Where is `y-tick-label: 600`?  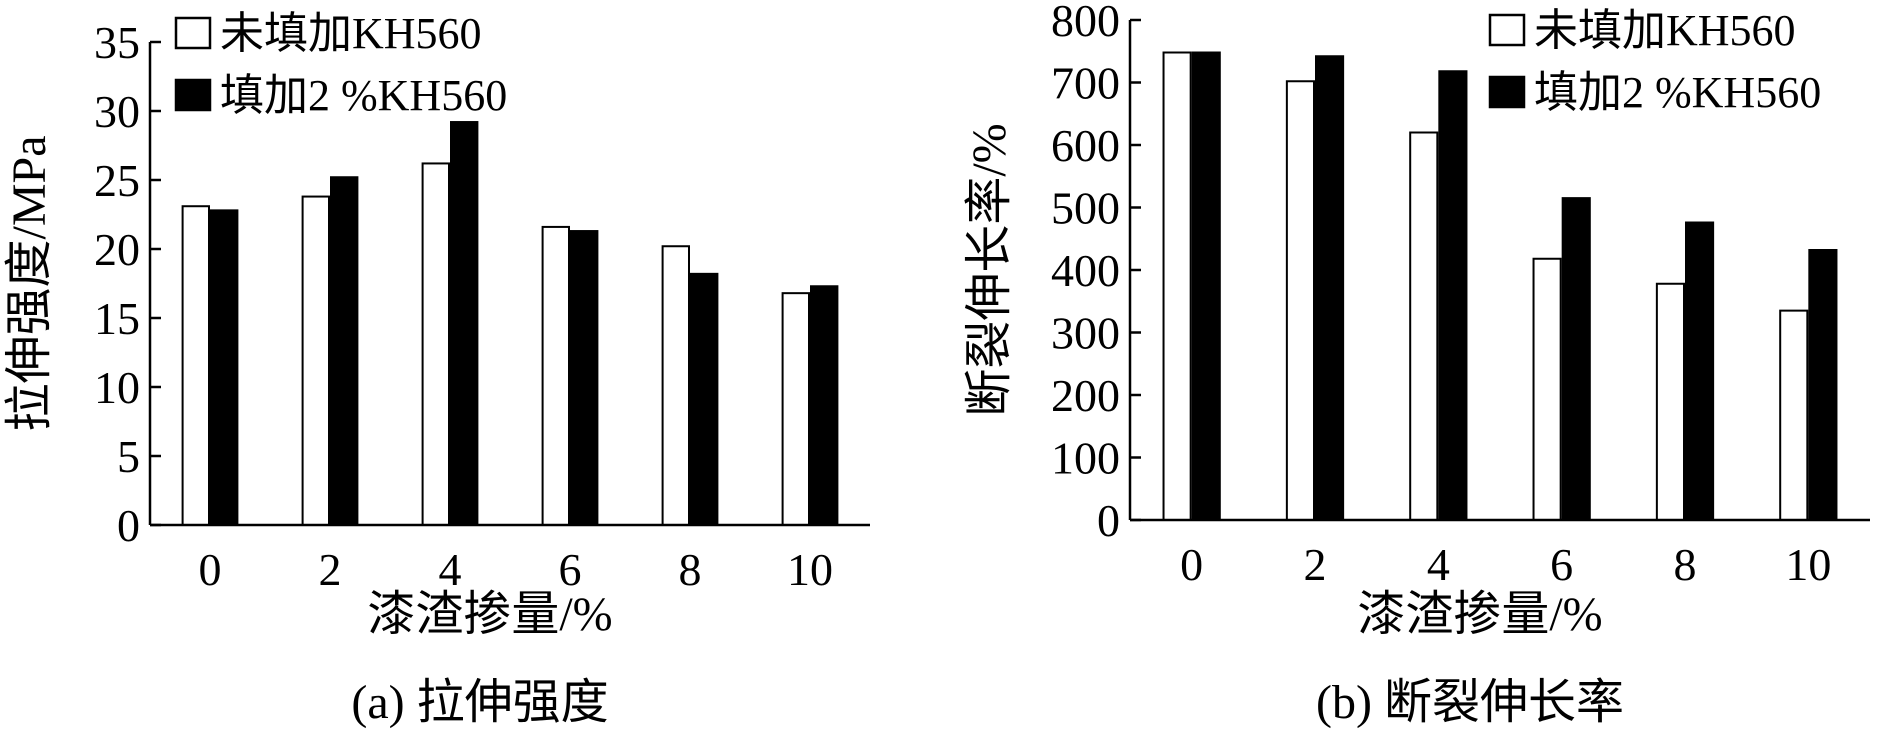 y-tick-label: 600 is located at coordinates (1085, 145).